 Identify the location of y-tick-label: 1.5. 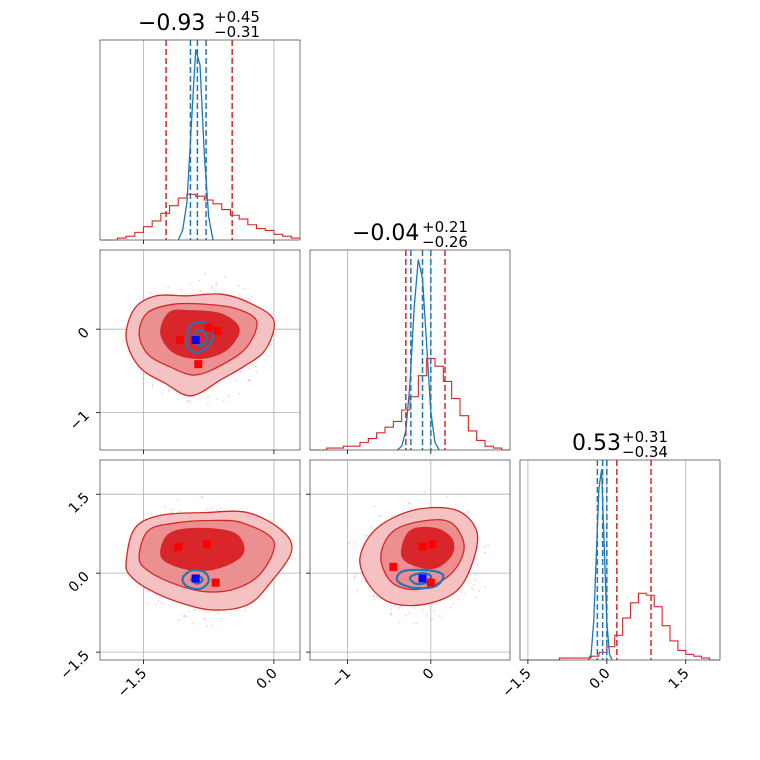
(79, 503).